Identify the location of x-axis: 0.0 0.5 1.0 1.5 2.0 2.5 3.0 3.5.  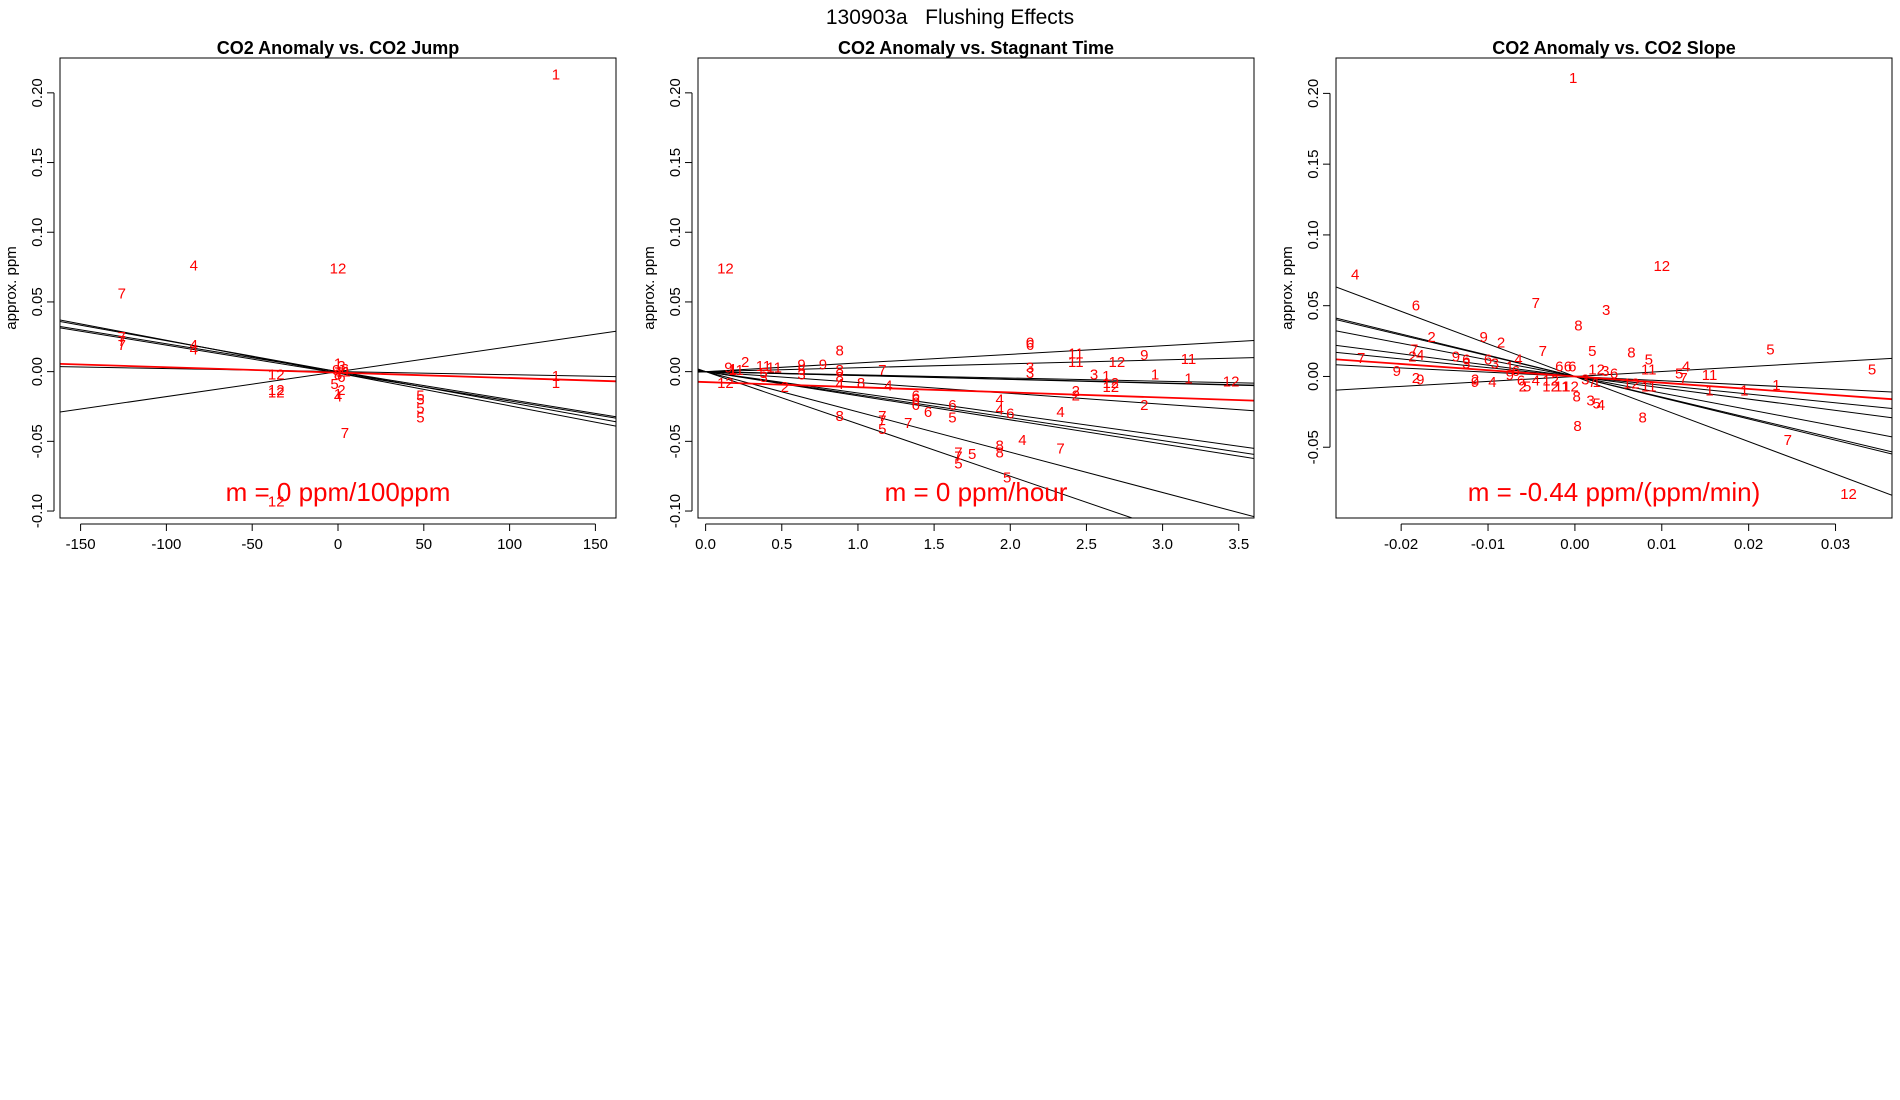
(972, 538).